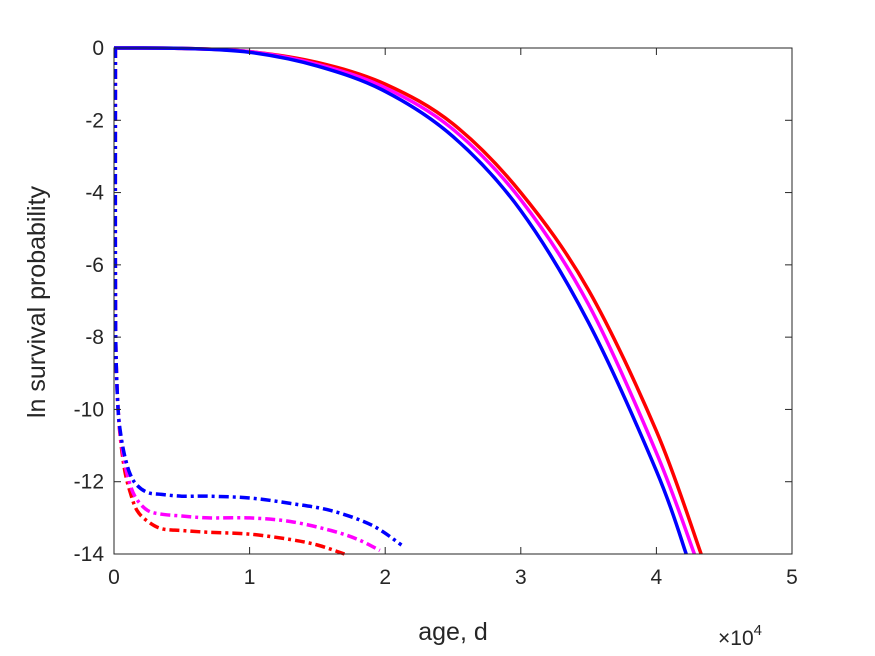 This screenshot has width=875, height=656. I want to click on y-axis-label: ln survival probability, so click(37, 301).